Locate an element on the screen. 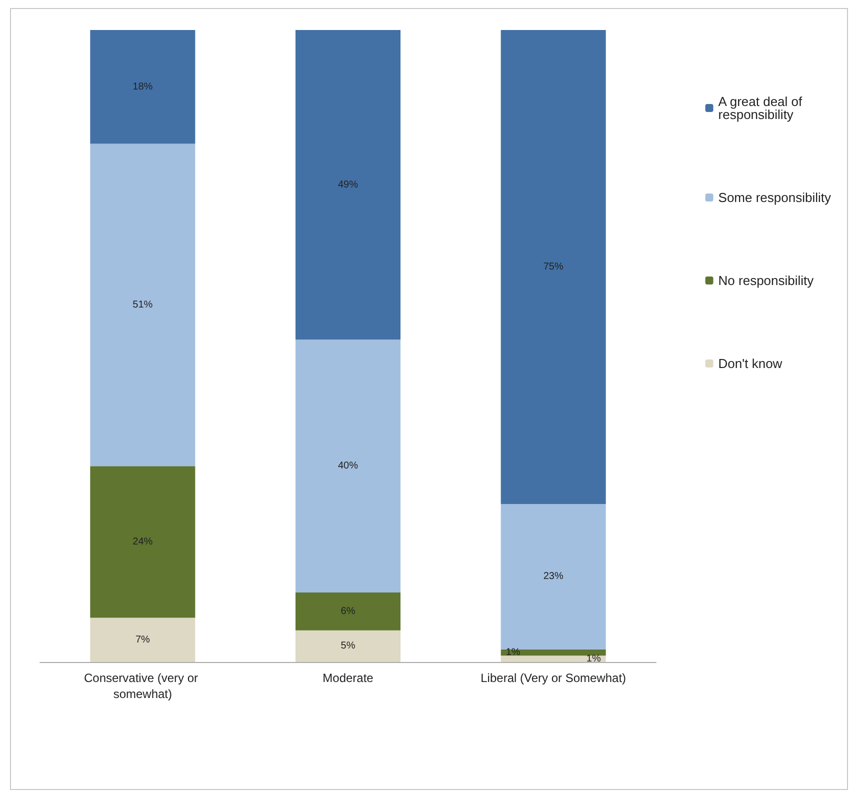 The image size is (856, 796). x-tick-label: Conservative (very or somewhat) is located at coordinates (143, 686).